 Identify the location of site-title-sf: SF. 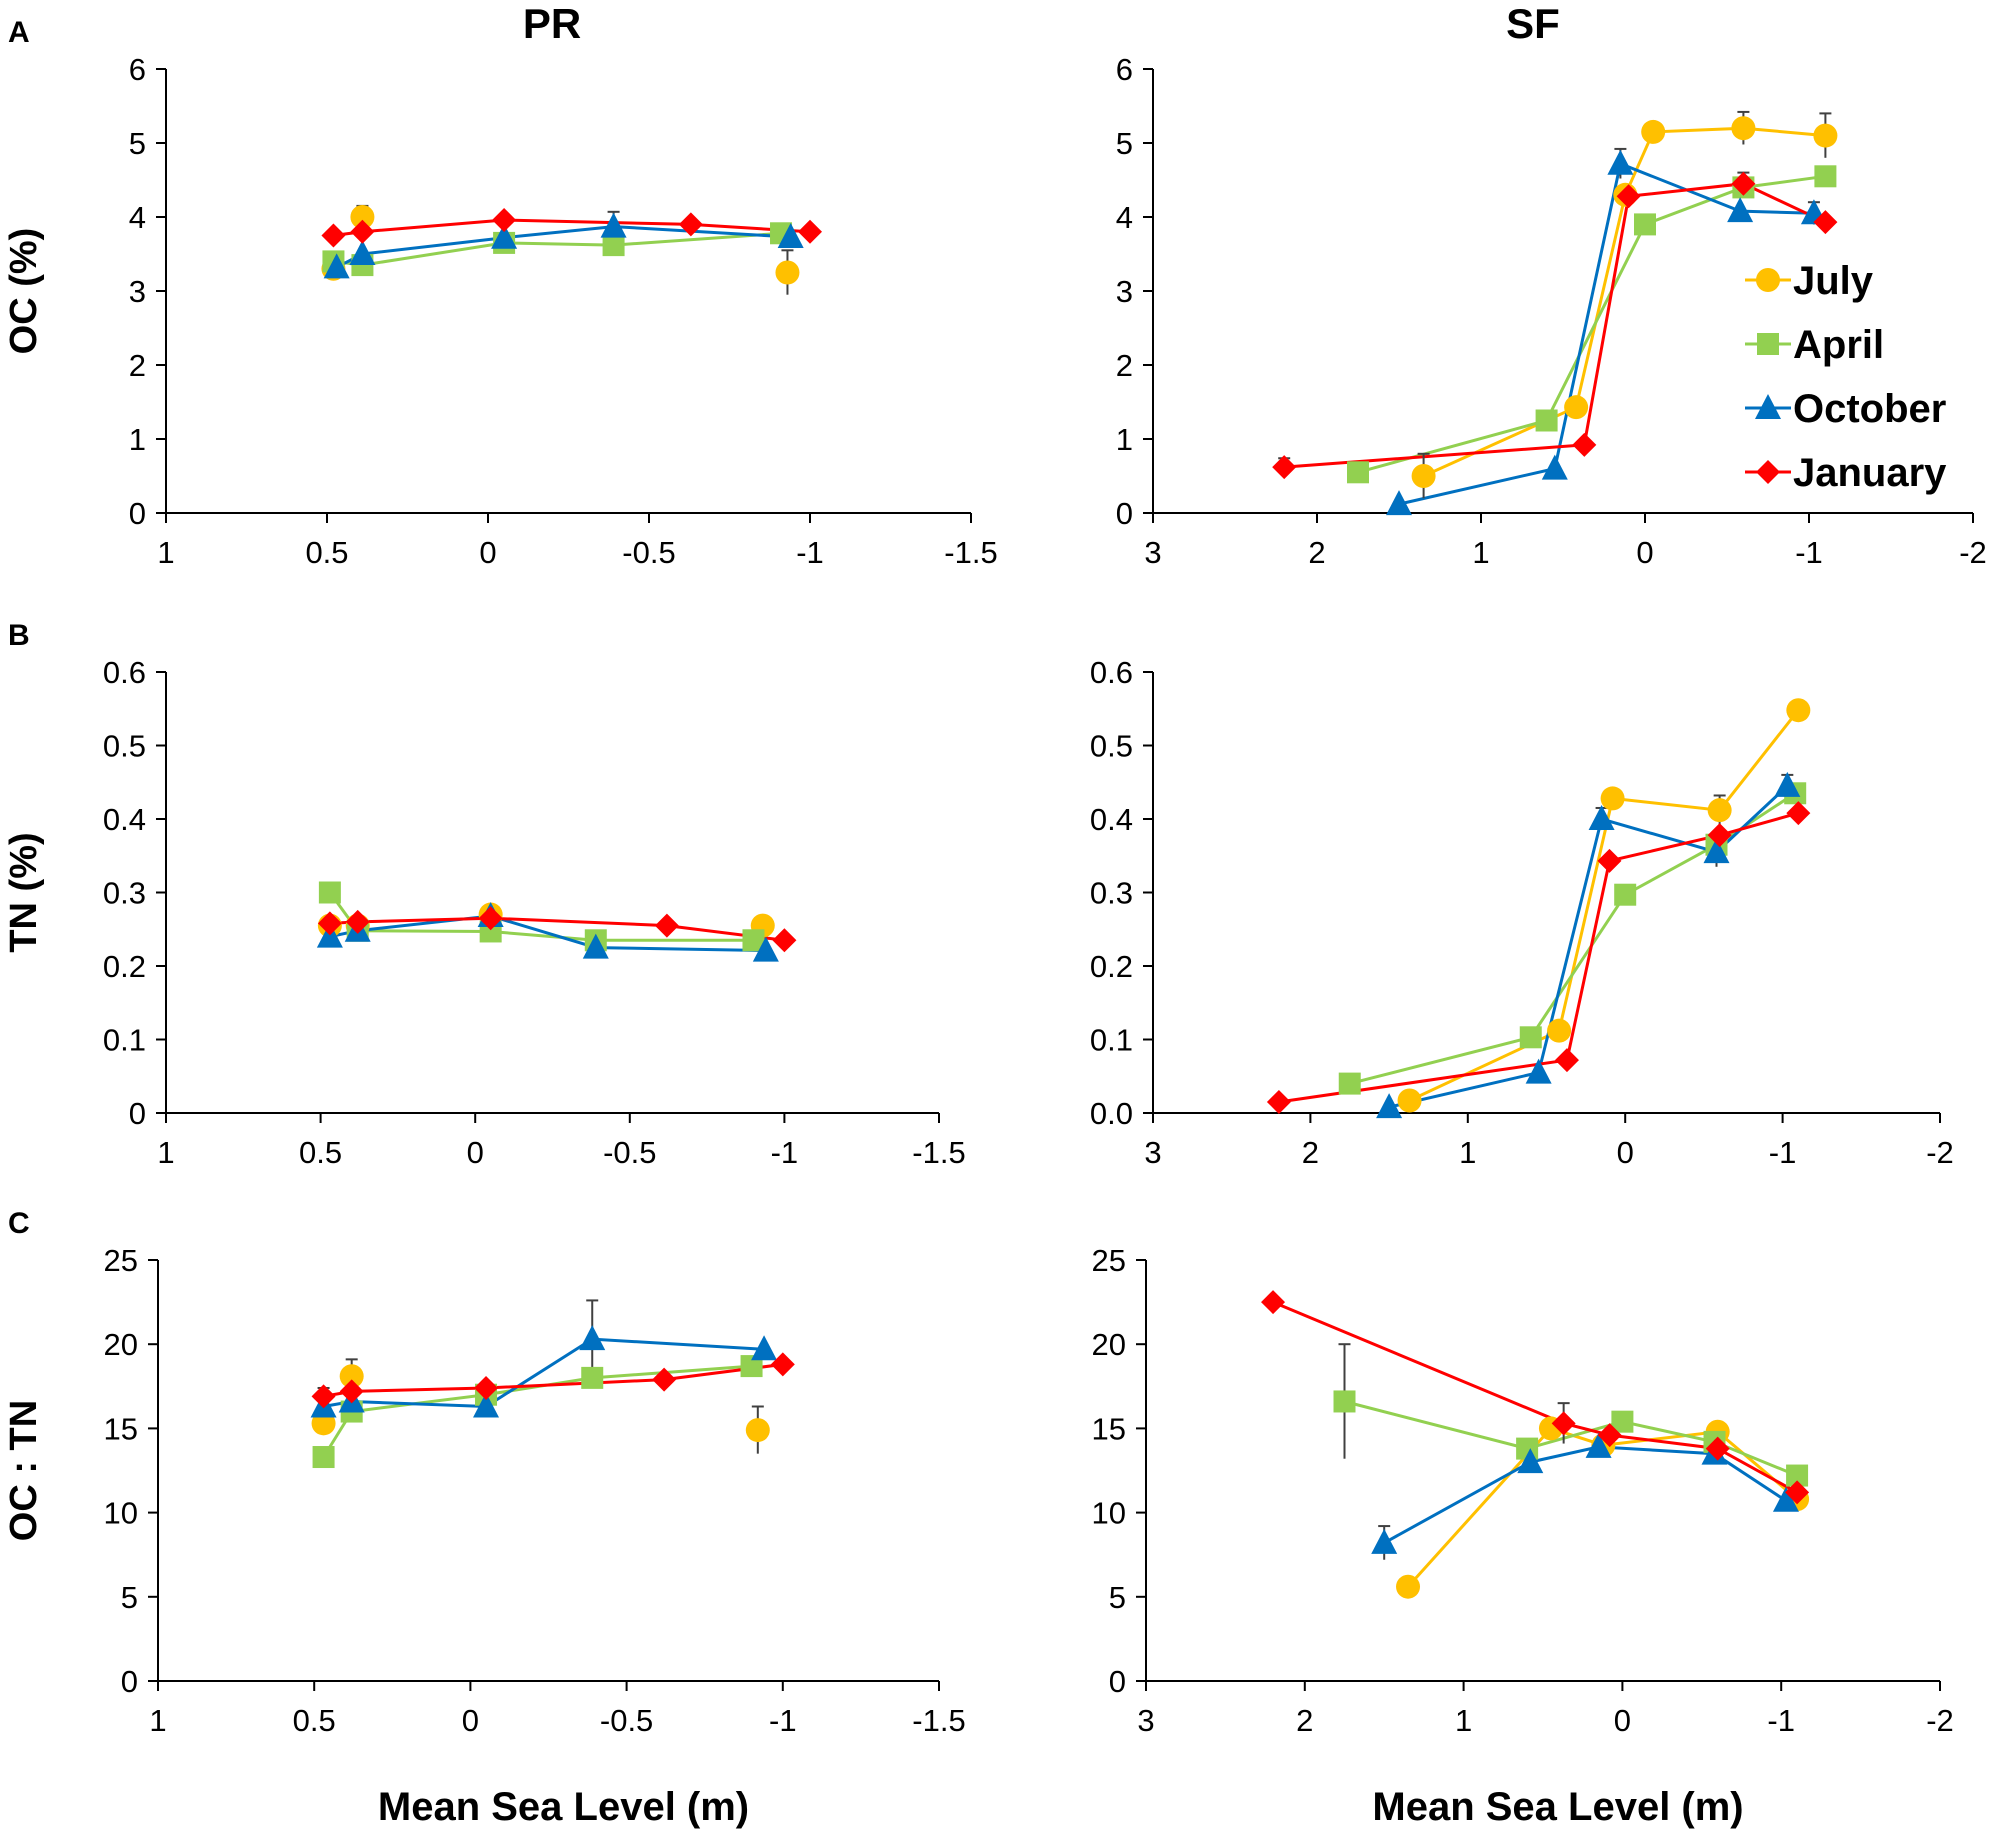
(1533, 23).